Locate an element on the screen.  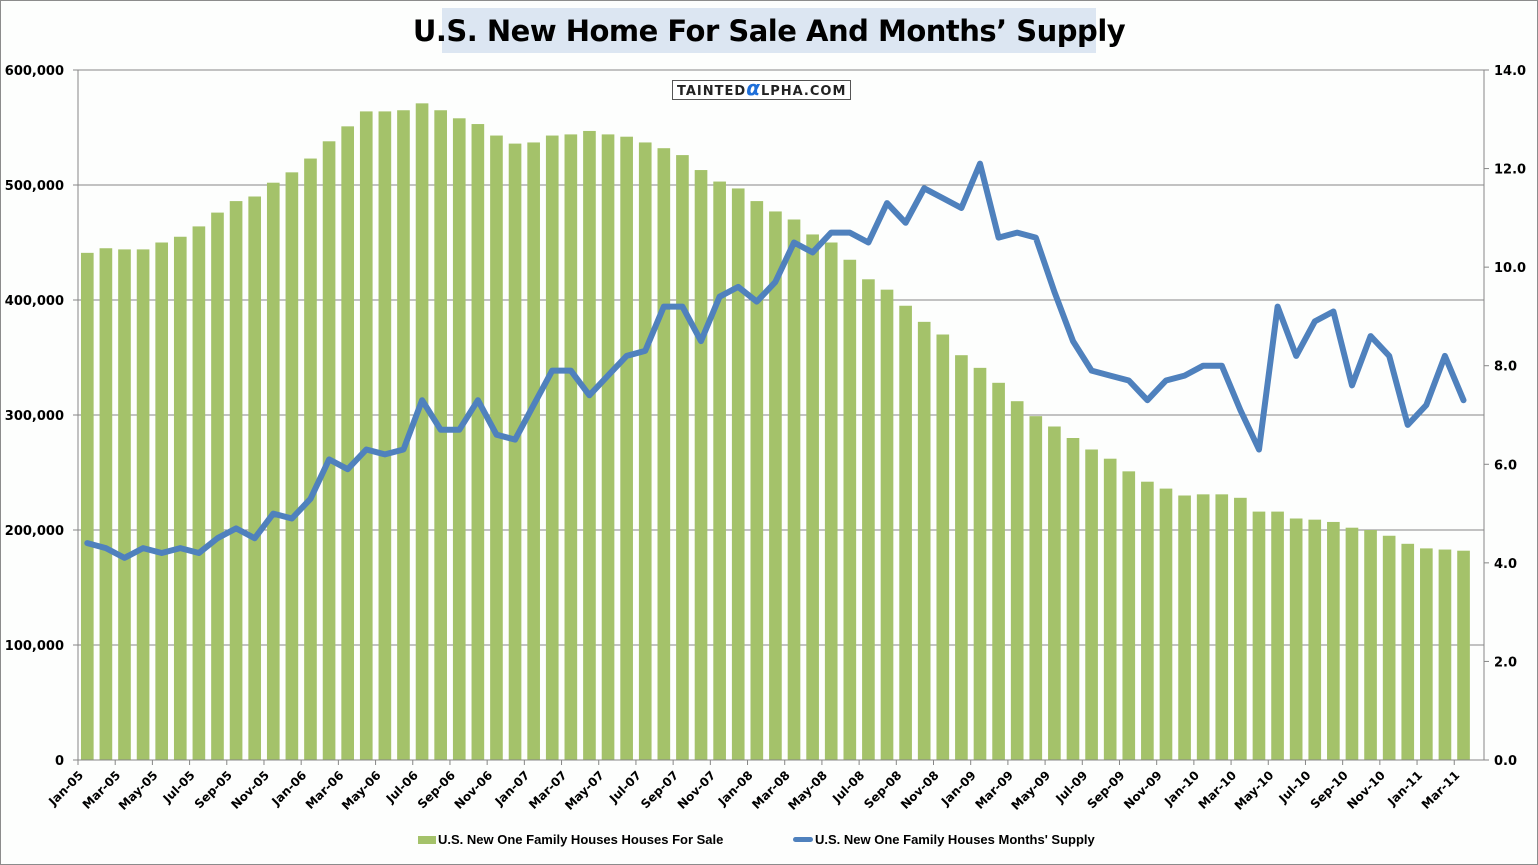
left-tick-label: 100,000 is located at coordinates (34, 646).